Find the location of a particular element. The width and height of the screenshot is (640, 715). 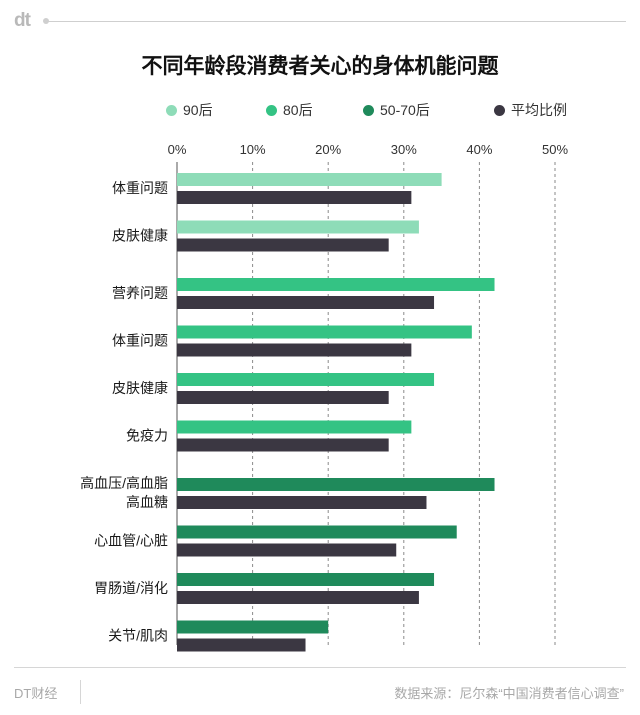

legend-item-average: 平均比例 is located at coordinates (530, 110).